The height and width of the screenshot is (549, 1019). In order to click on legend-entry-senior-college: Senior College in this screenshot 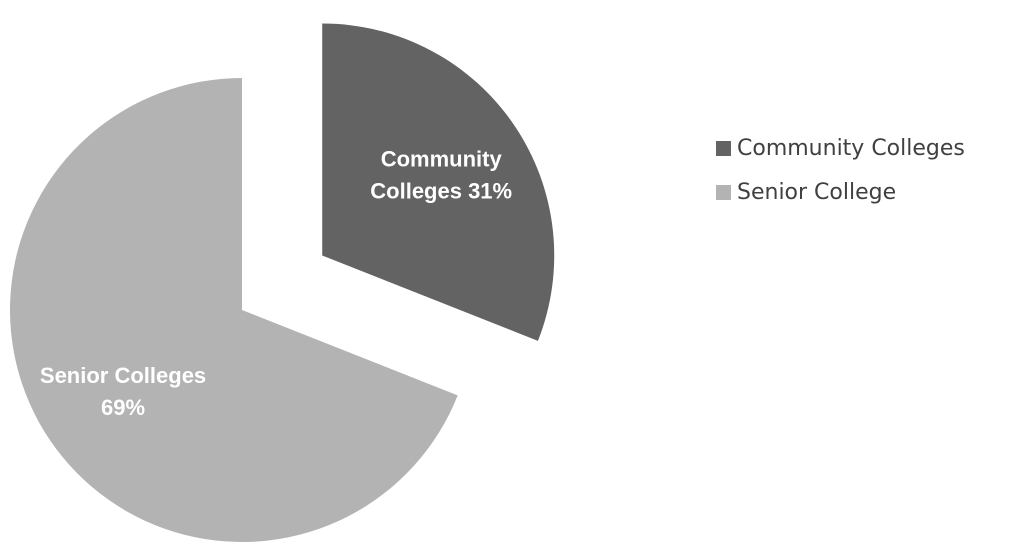, I will do `click(840, 192)`.